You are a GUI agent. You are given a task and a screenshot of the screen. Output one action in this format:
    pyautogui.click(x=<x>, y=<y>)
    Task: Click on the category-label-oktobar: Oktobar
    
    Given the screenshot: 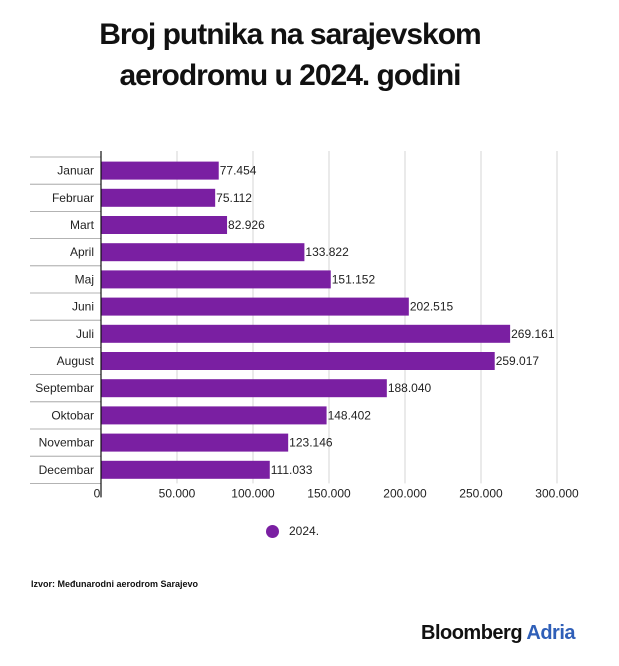 What is the action you would take?
    pyautogui.click(x=72, y=415)
    